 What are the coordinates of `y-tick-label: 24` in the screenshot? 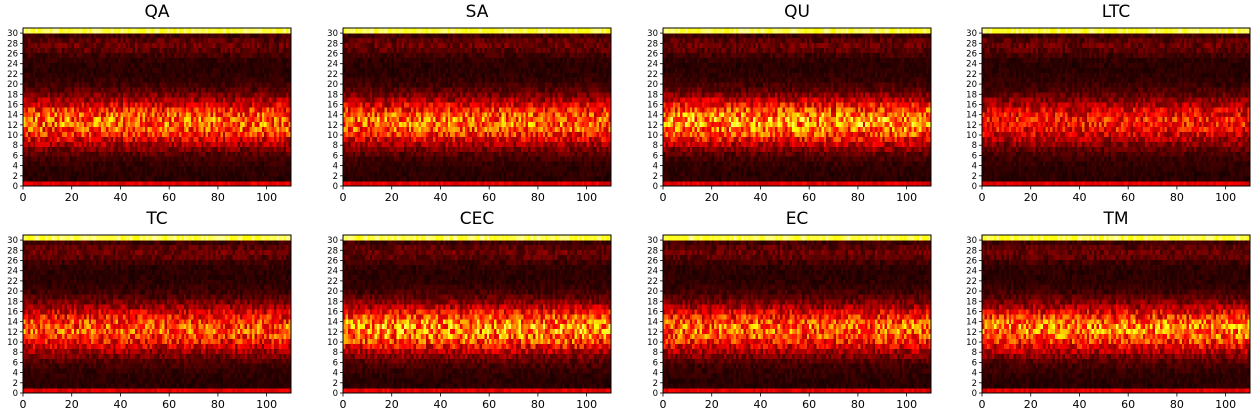 It's located at (12, 65).